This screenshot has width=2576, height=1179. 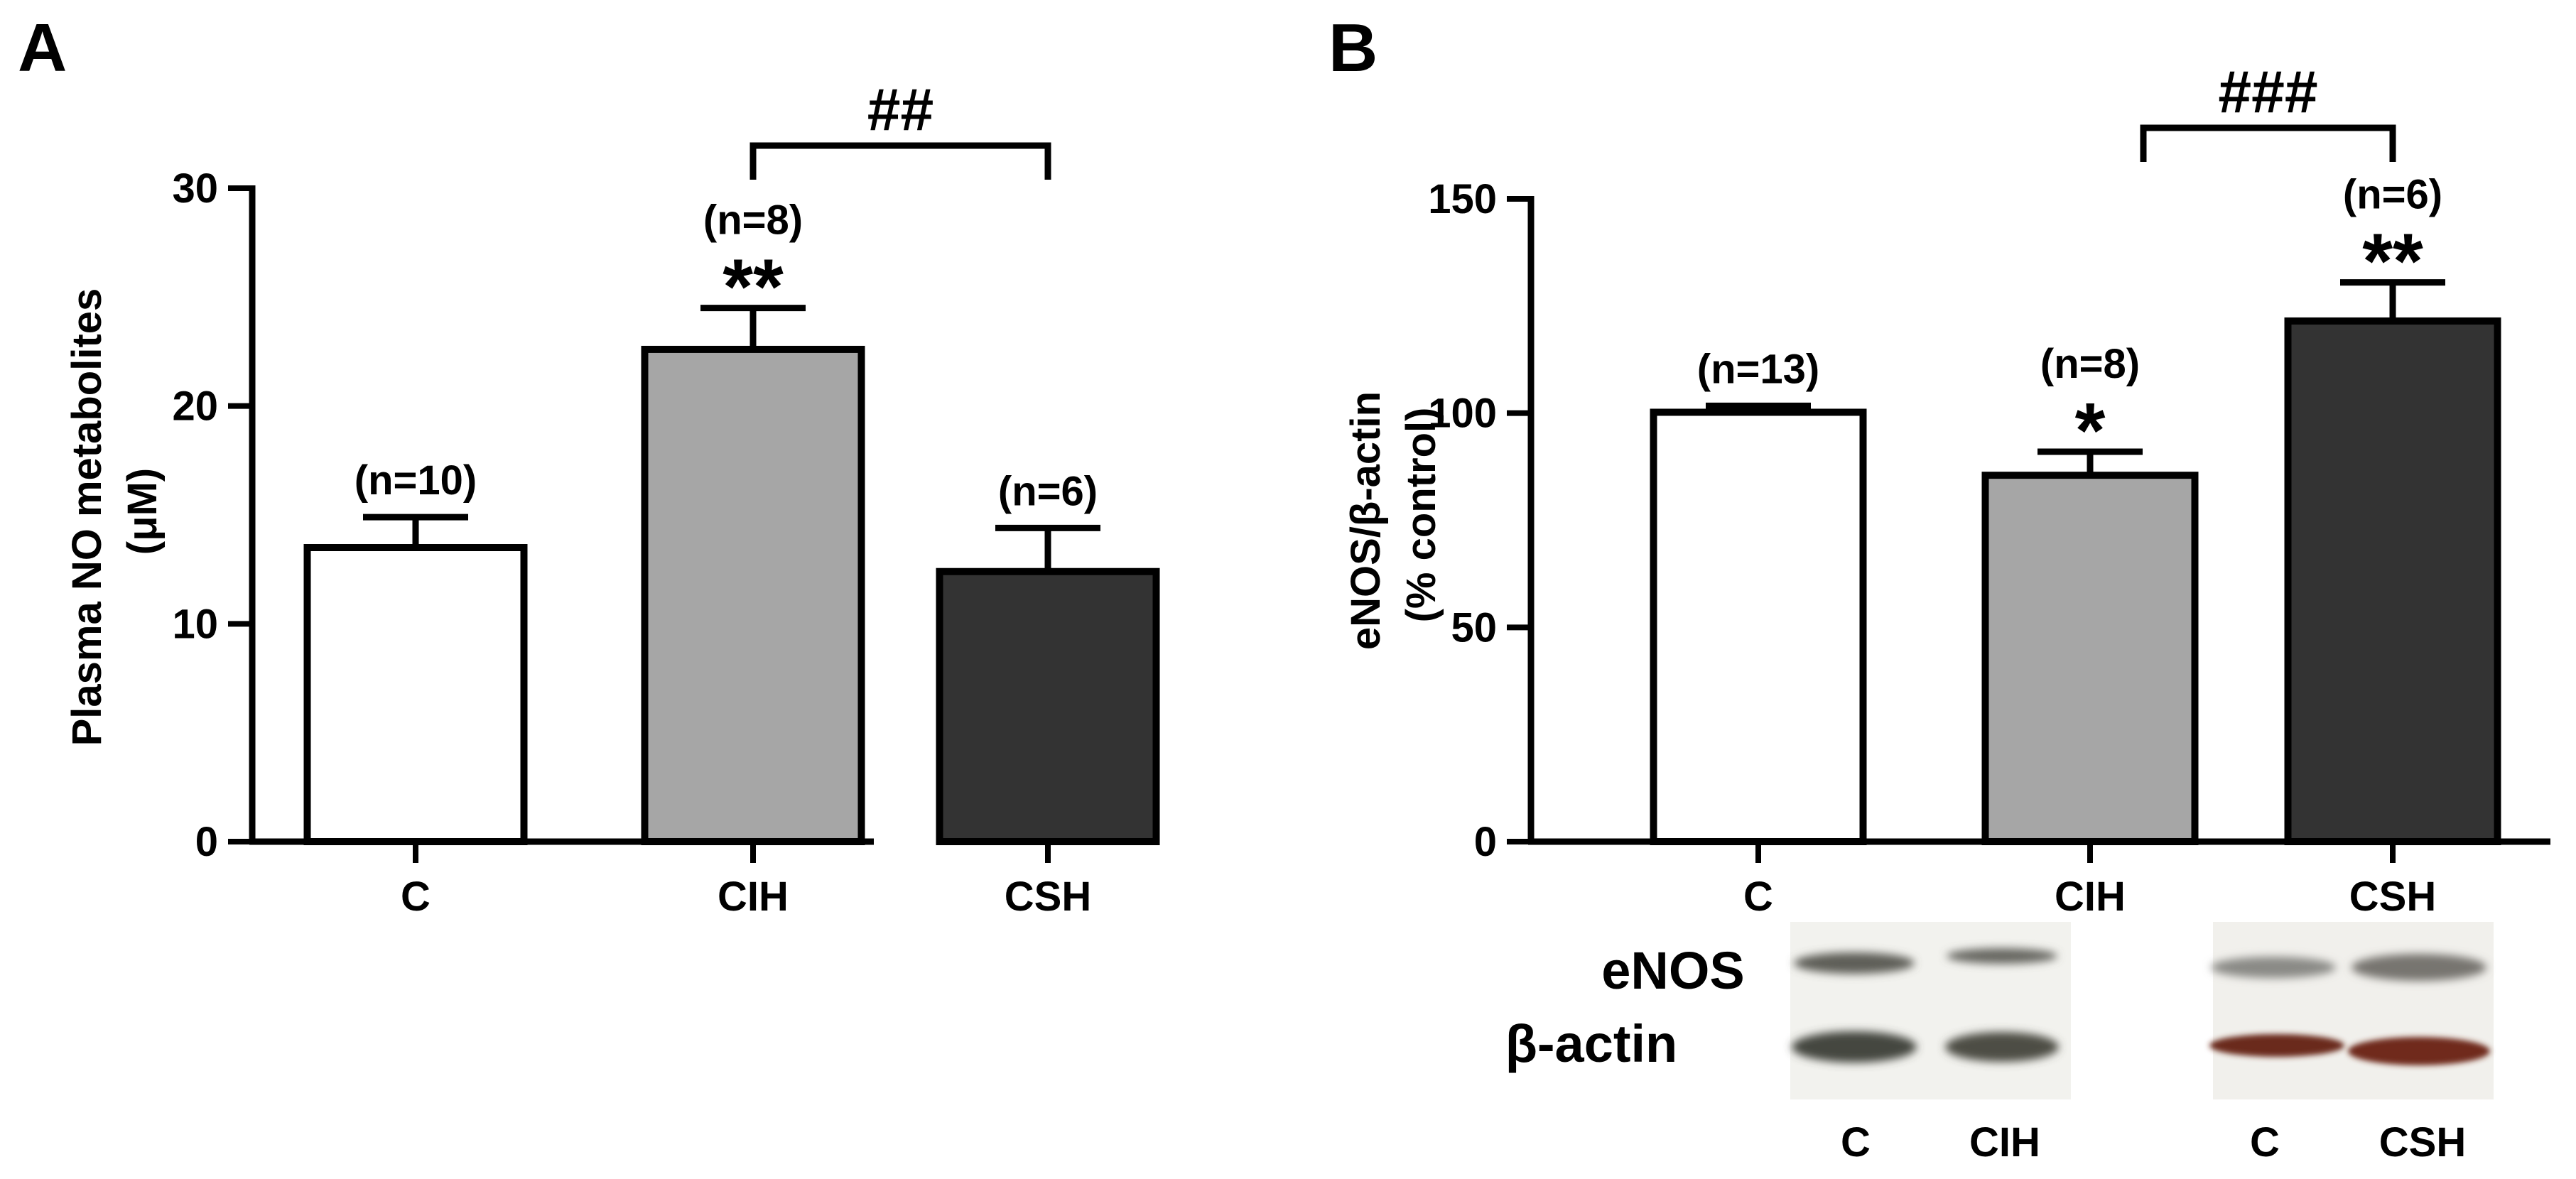 I want to click on blot-row-label-actin: β-actin, so click(x=1591, y=1043).